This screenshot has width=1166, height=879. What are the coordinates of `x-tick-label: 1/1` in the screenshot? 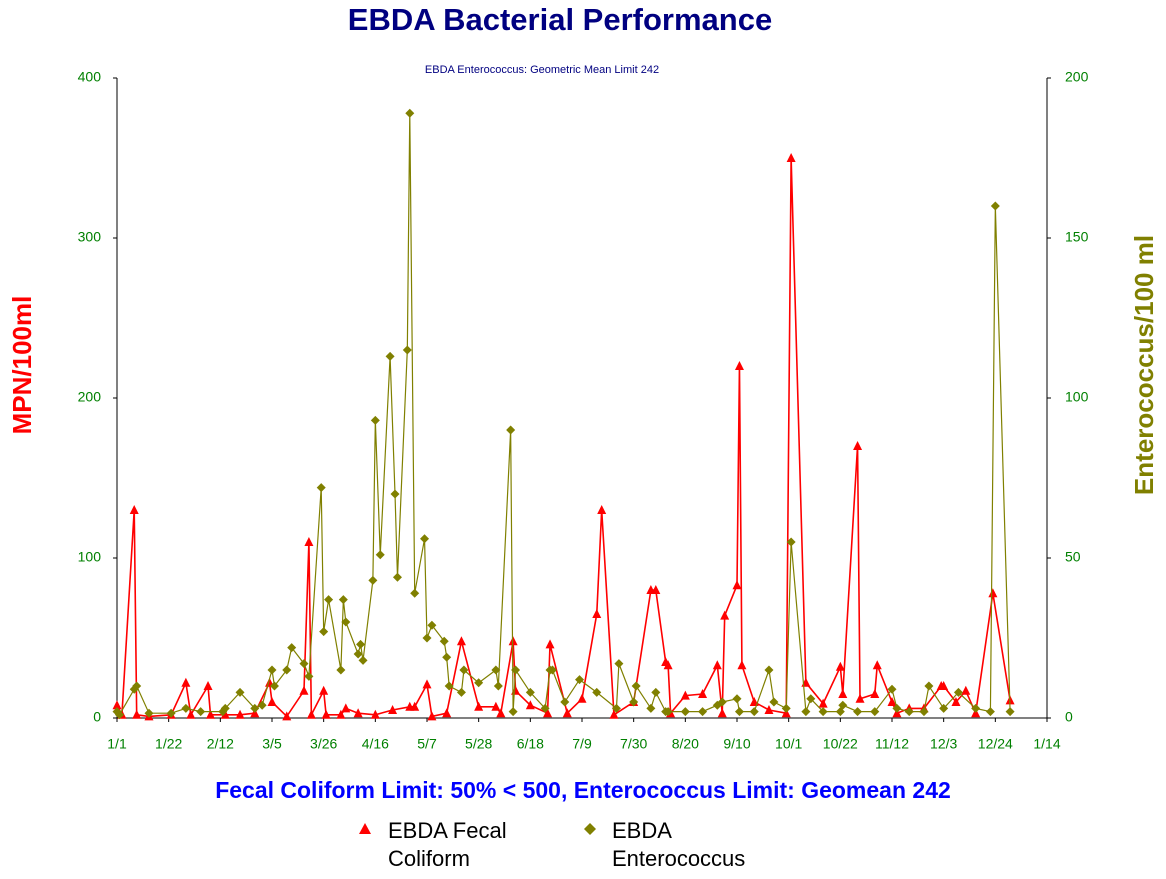 It's located at (117, 744).